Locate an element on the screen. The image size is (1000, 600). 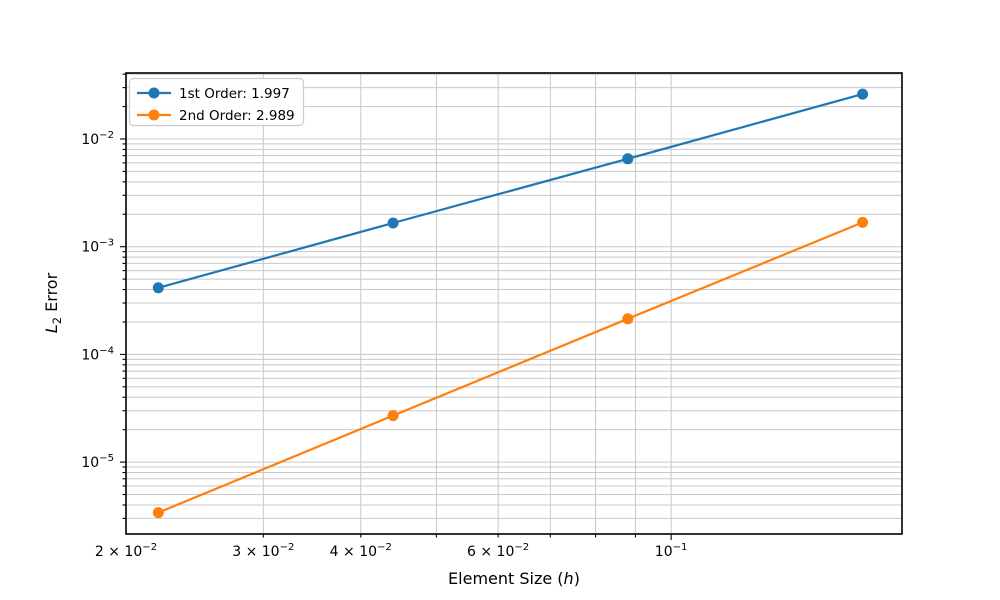
legend-label: 2nd Order: 2.989 is located at coordinates (237, 116).